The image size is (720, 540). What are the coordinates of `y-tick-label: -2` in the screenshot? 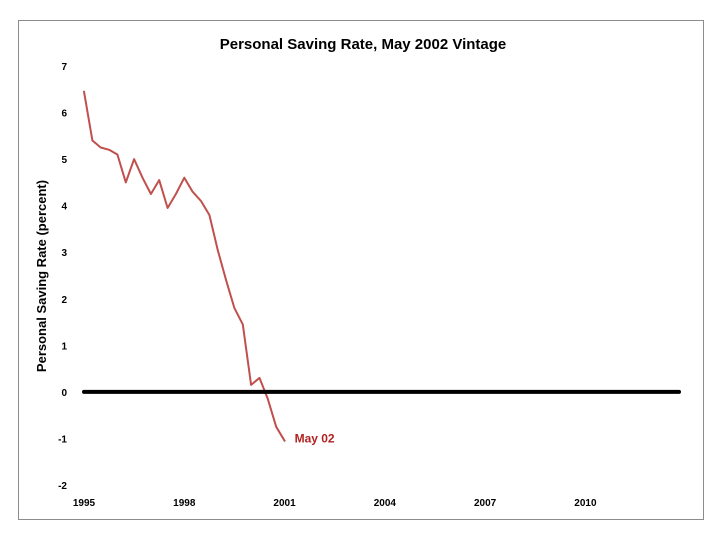 It's located at (62, 486).